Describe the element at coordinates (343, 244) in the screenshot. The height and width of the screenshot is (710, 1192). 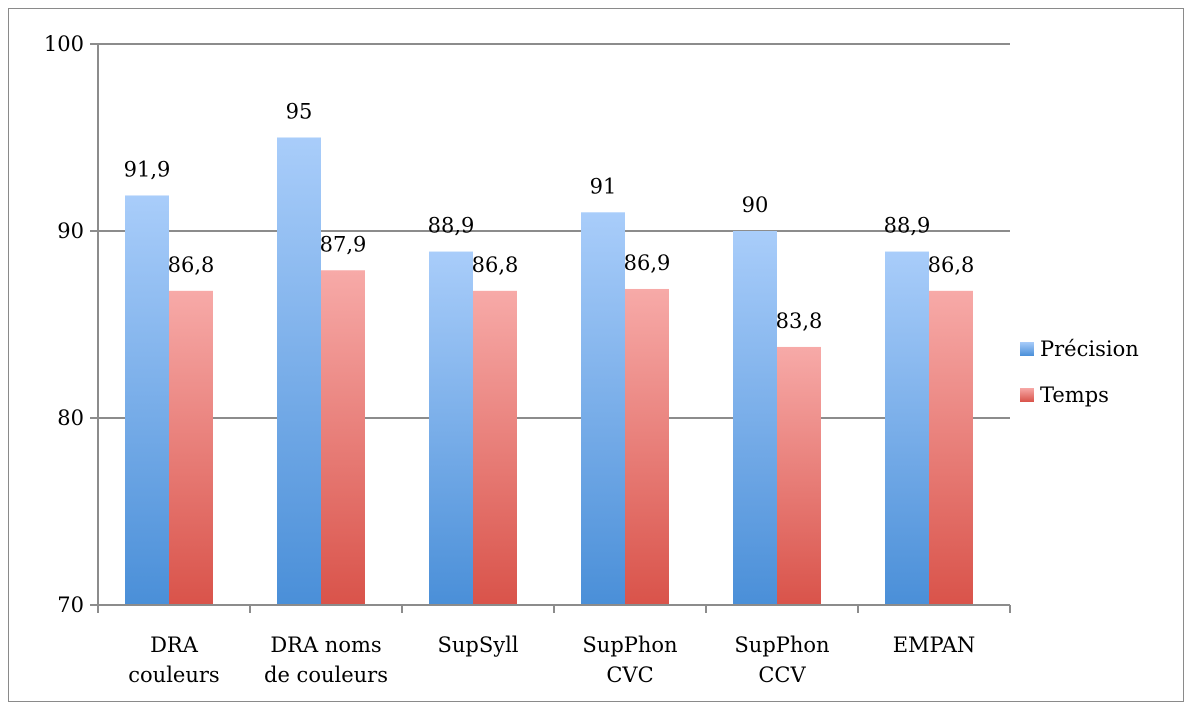
I see `data-label: 87,9` at that location.